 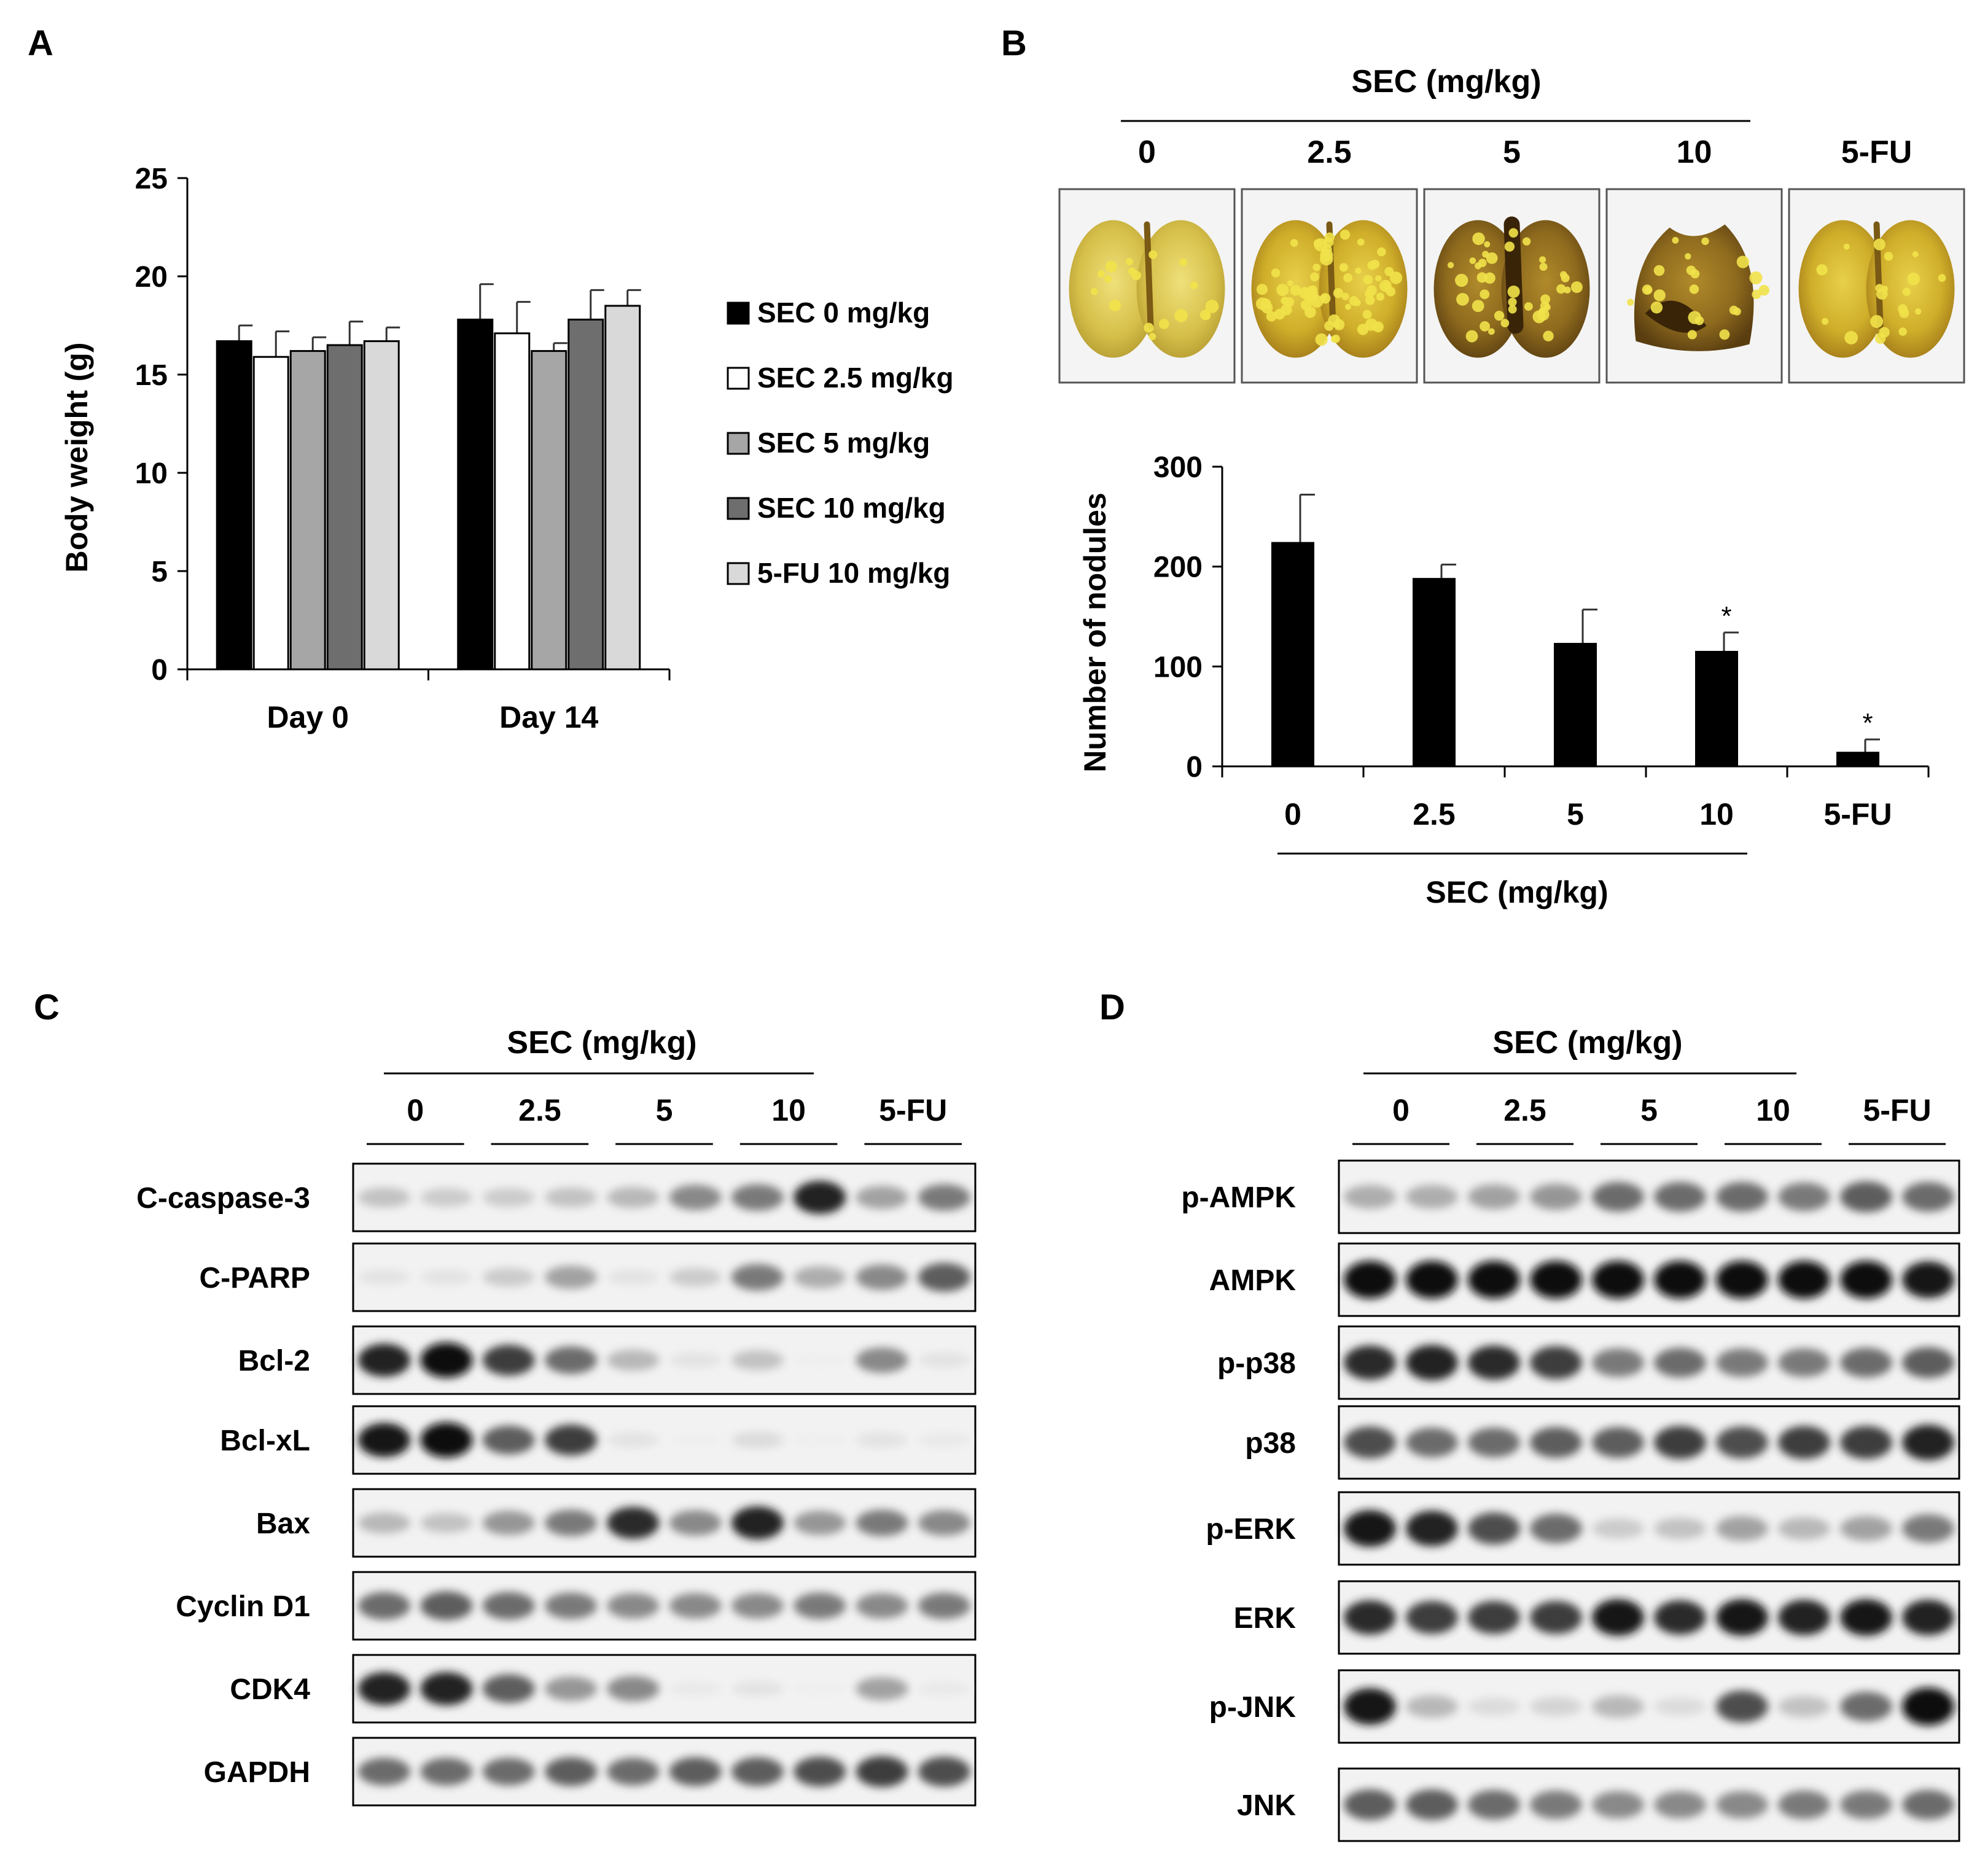 What do you see at coordinates (603, 1689) in the screenshot?
I see `blot-row-cdk4: CDK4` at bounding box center [603, 1689].